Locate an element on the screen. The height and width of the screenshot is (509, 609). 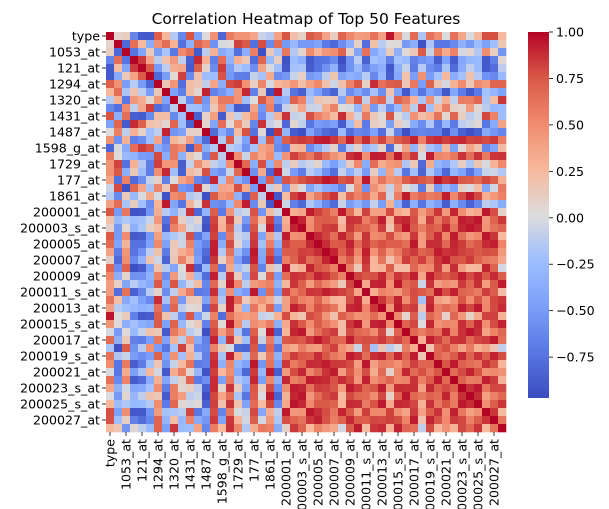
x-tick-label: 200003_s_at is located at coordinates (302, 474).